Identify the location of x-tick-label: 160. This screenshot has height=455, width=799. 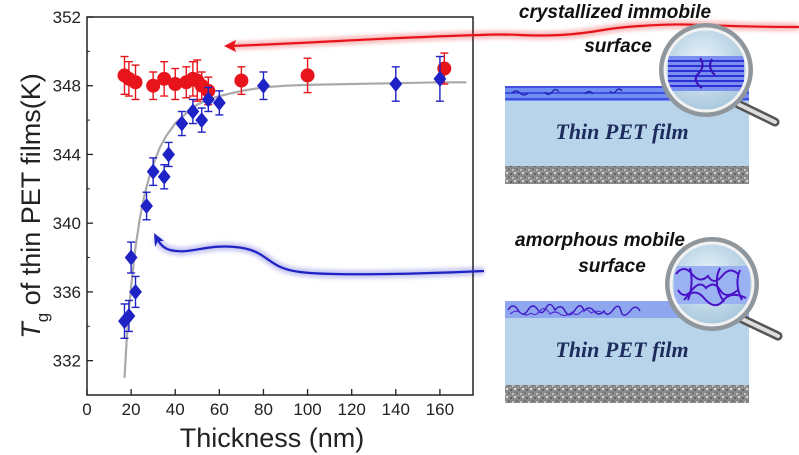
(440, 409).